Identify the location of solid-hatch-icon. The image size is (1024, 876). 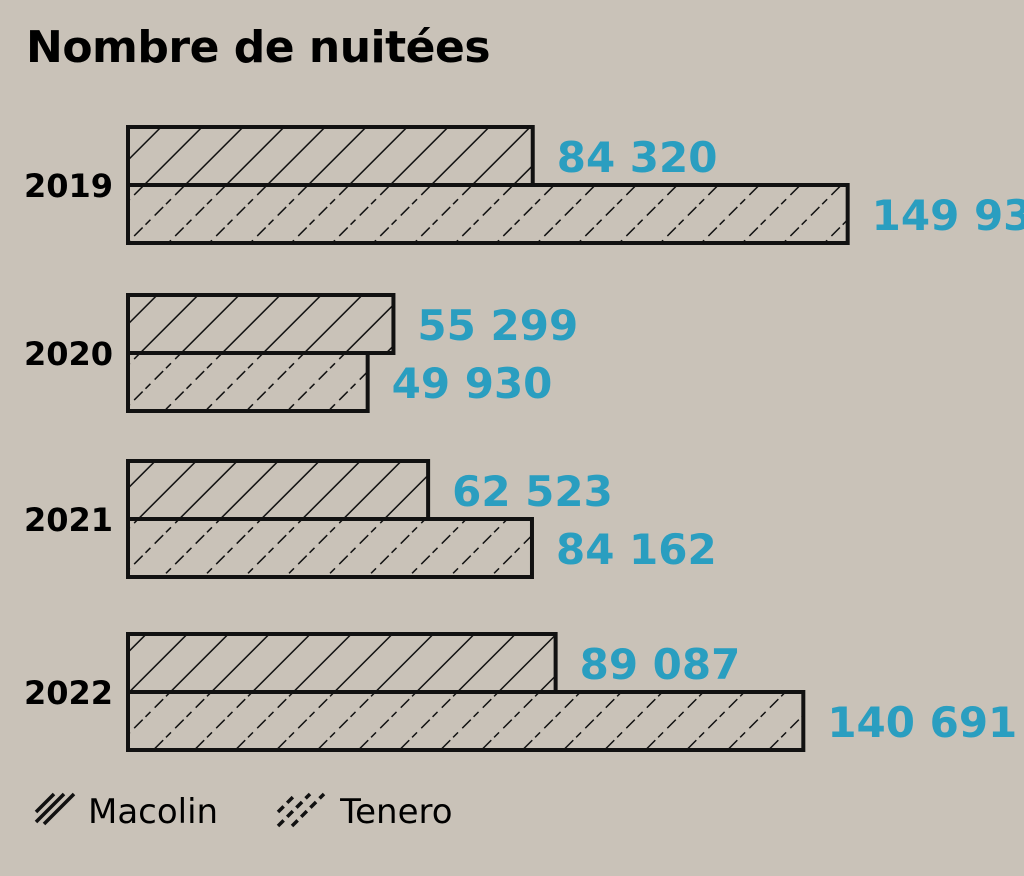
(55, 809).